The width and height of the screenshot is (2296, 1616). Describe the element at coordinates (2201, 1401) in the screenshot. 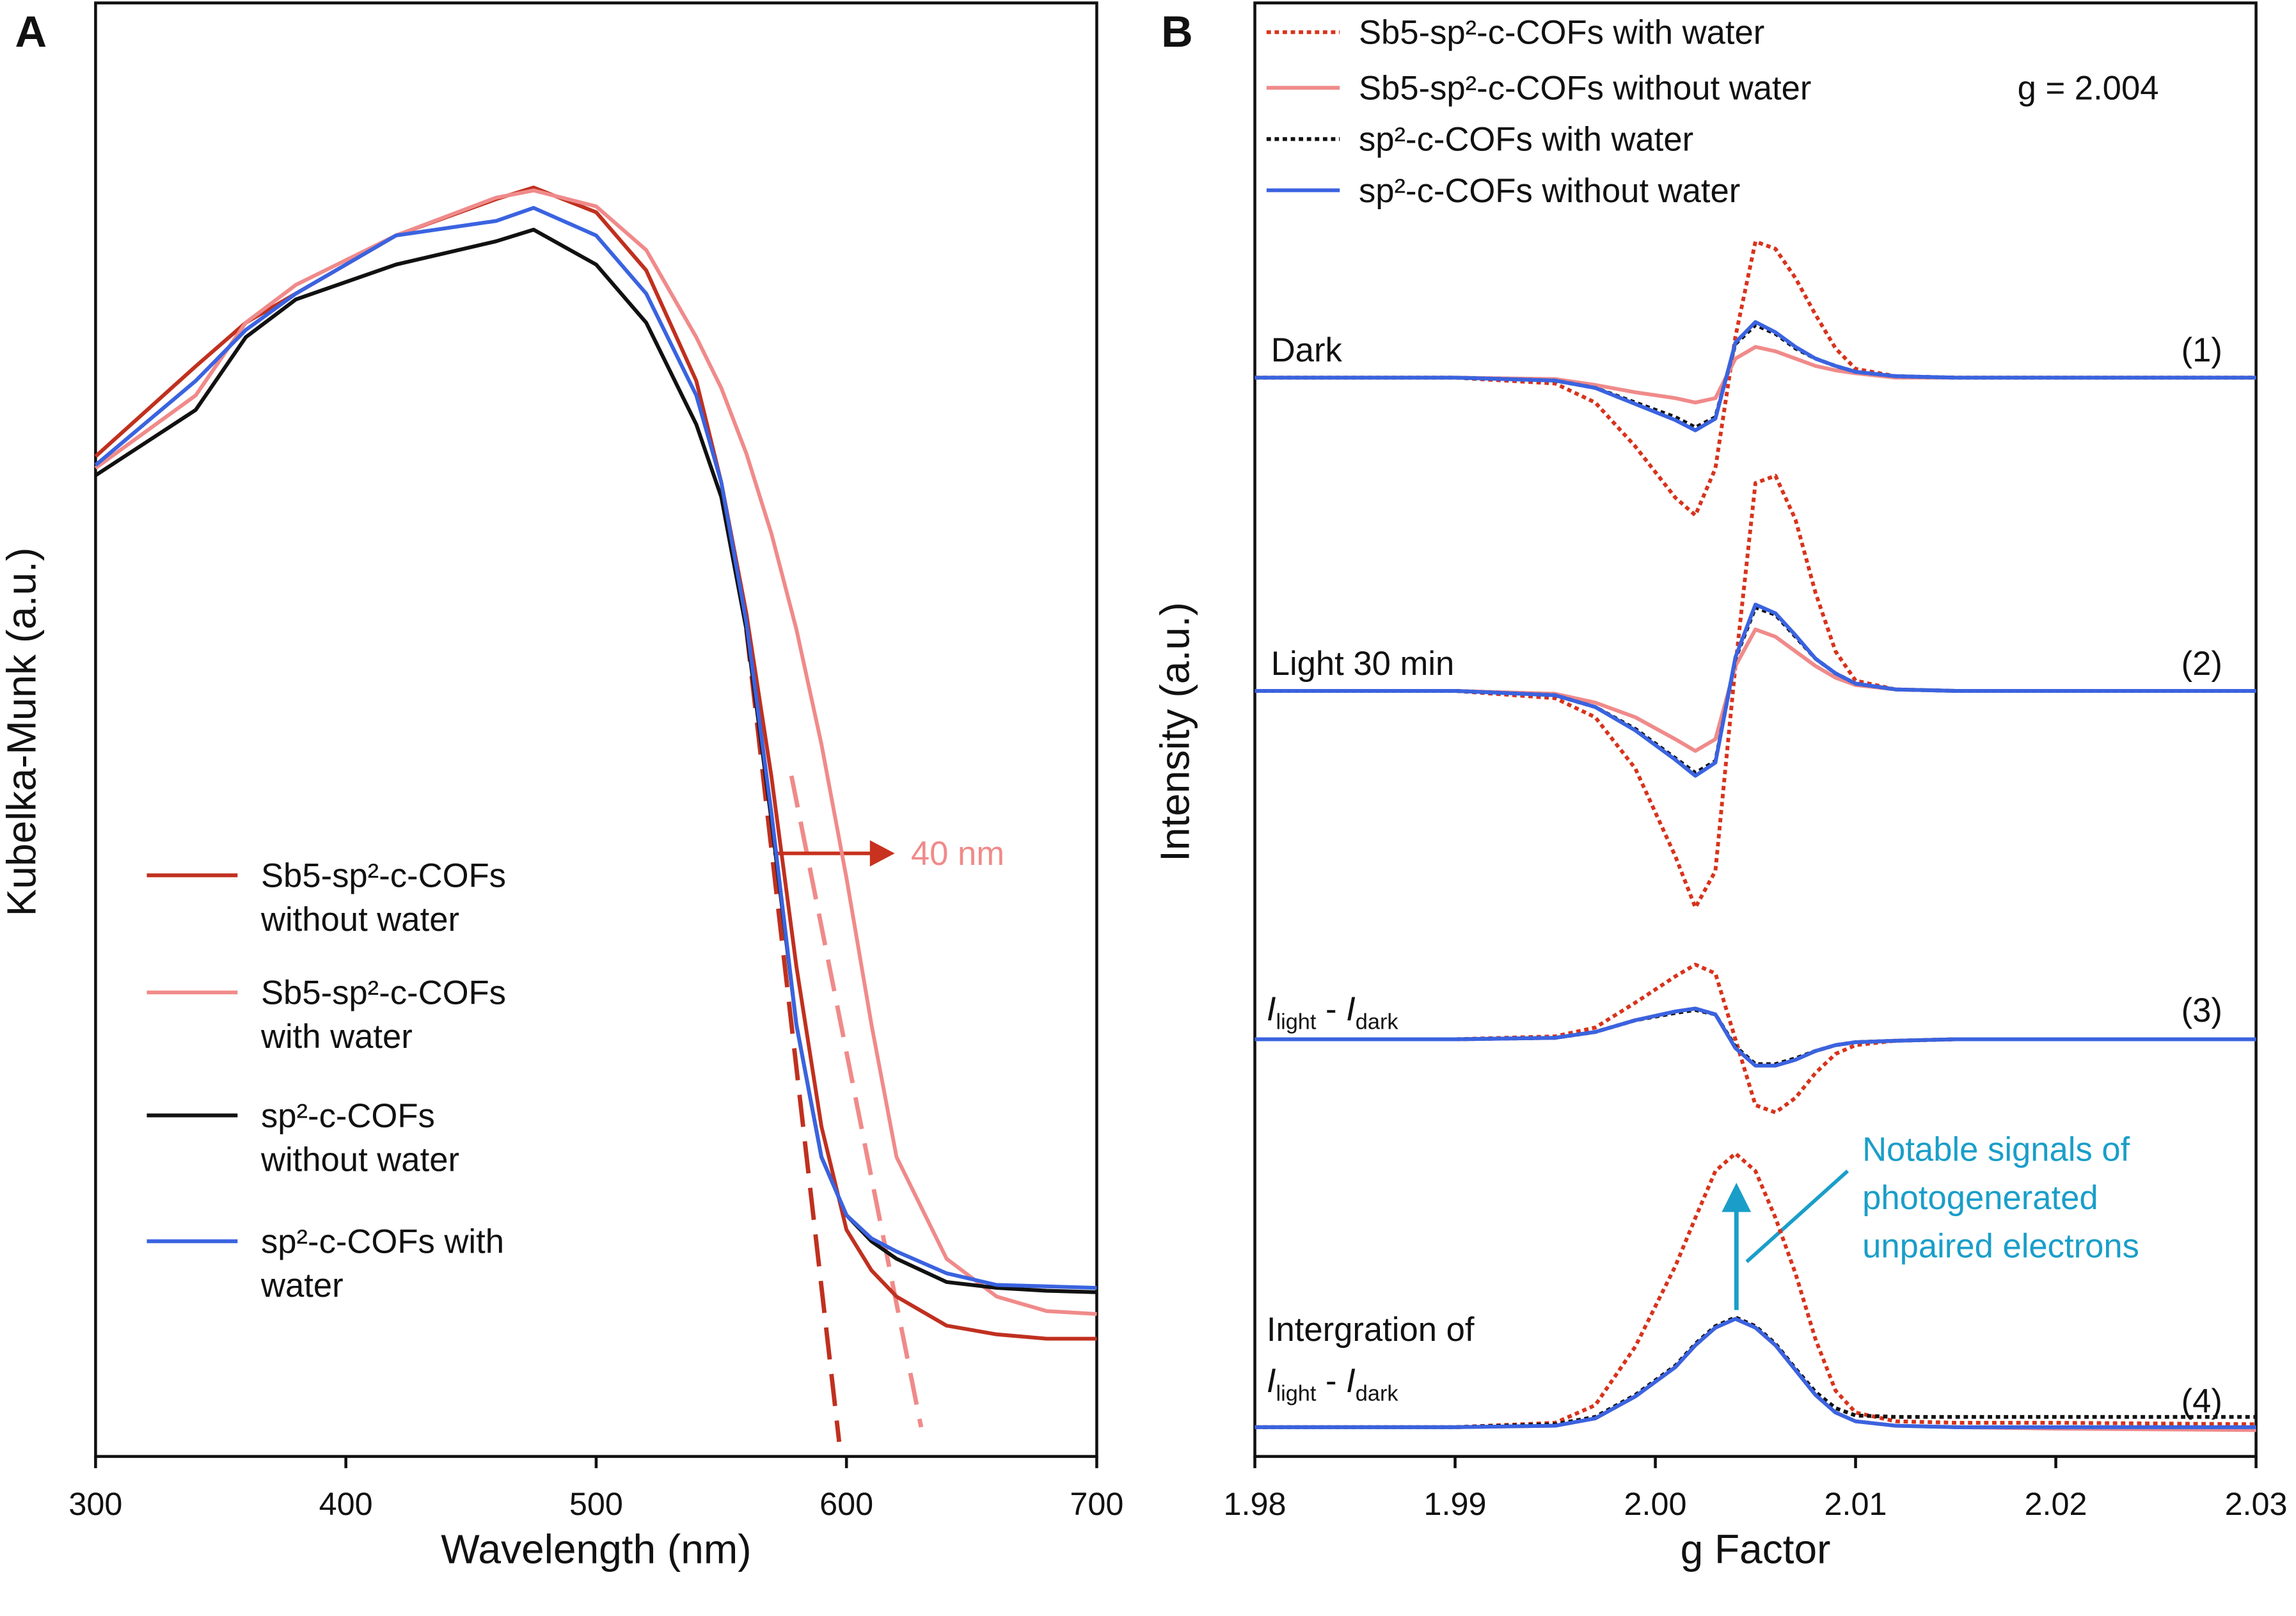

I see `trace-tag: (4)` at that location.